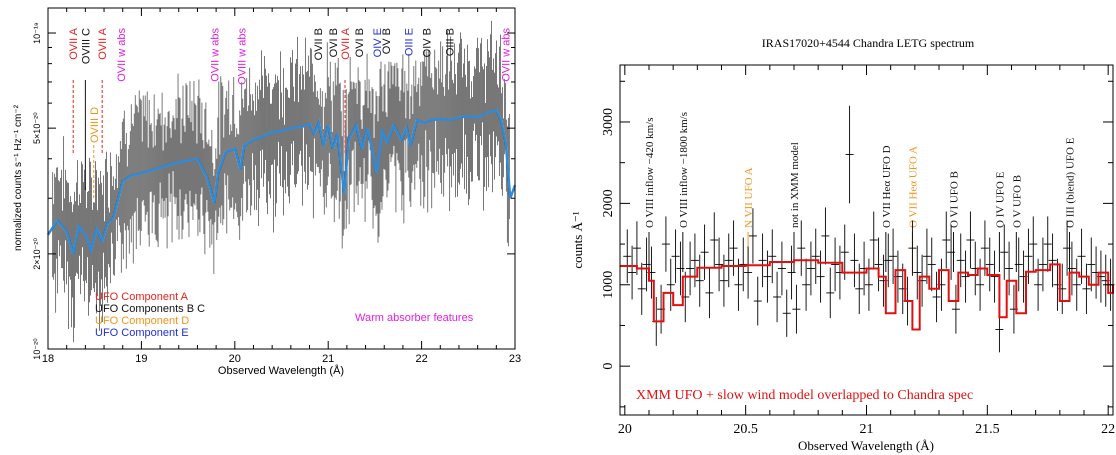 The width and height of the screenshot is (1116, 455). I want to click on right-x-tick-label: 22, so click(1108, 429).